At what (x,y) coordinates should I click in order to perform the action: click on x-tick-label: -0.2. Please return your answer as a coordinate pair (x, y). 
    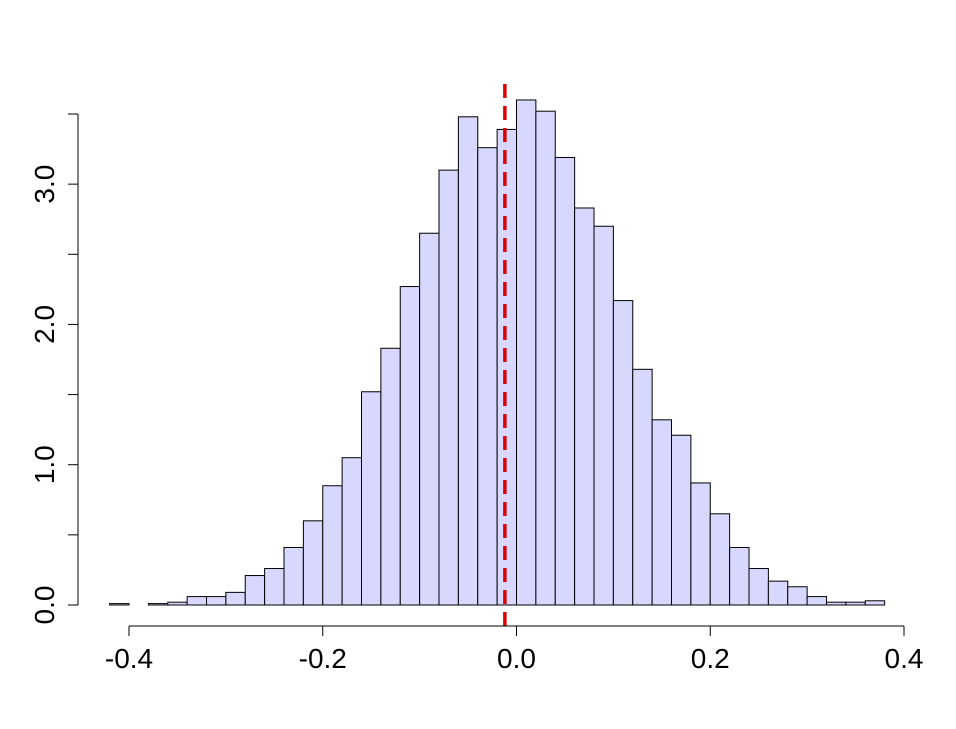
    Looking at the image, I should click on (323, 658).